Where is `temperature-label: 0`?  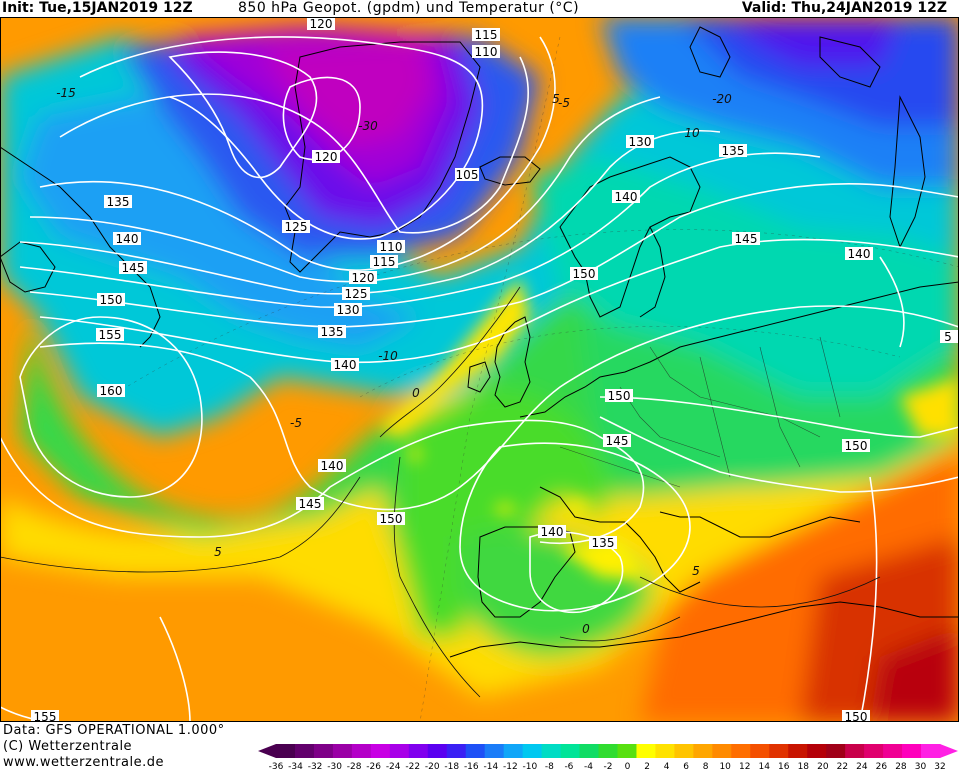 temperature-label: 0 is located at coordinates (416, 393).